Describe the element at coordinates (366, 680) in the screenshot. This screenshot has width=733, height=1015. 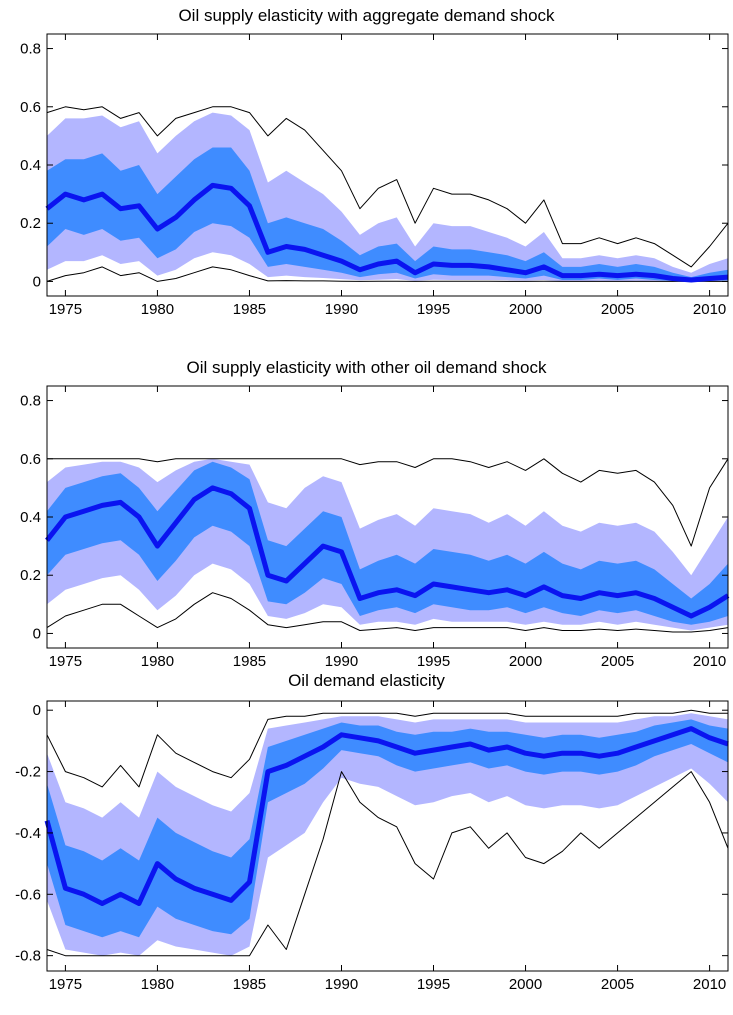
I see `panel-3-title: Oil demand elasticity` at that location.